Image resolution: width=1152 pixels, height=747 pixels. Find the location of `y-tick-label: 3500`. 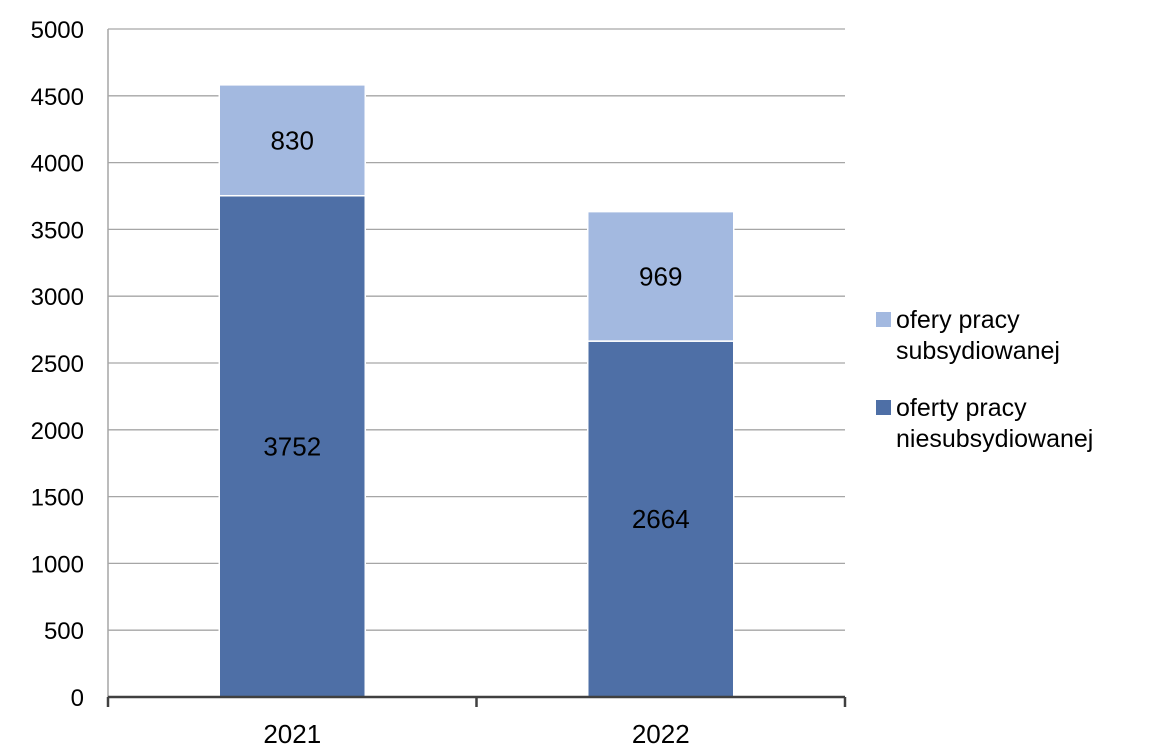

y-tick-label: 3500 is located at coordinates (57, 230).